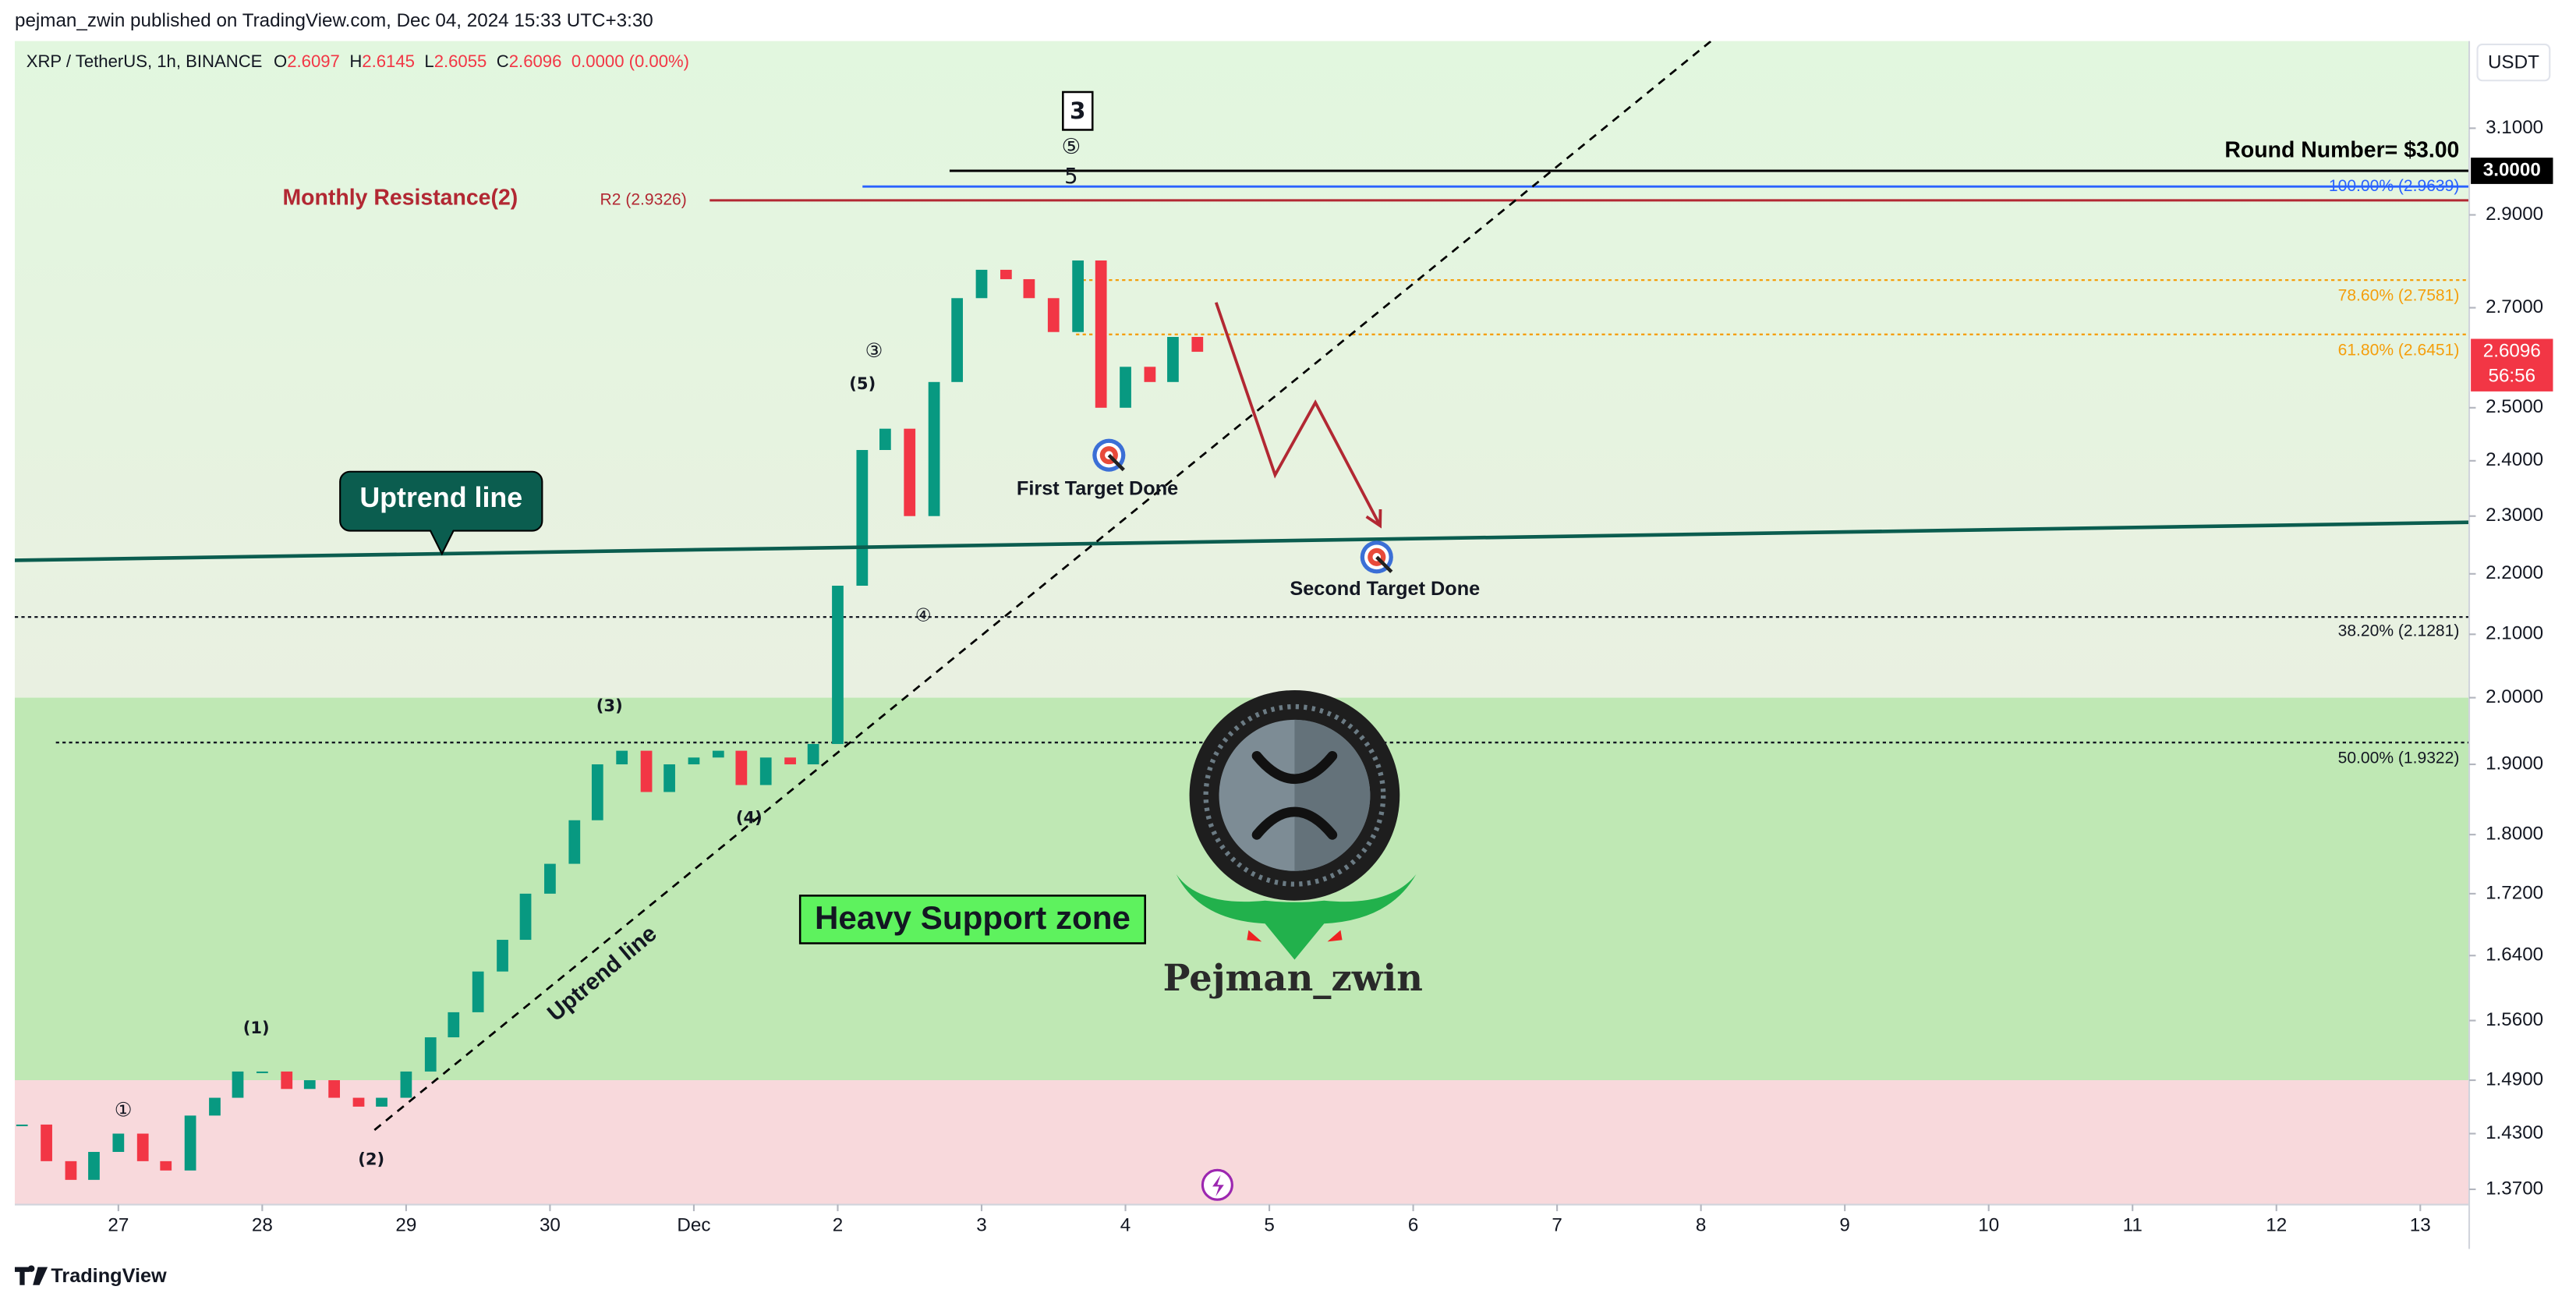 Image resolution: width=2576 pixels, height=1304 pixels. I want to click on wave-label: (3), so click(609, 705).